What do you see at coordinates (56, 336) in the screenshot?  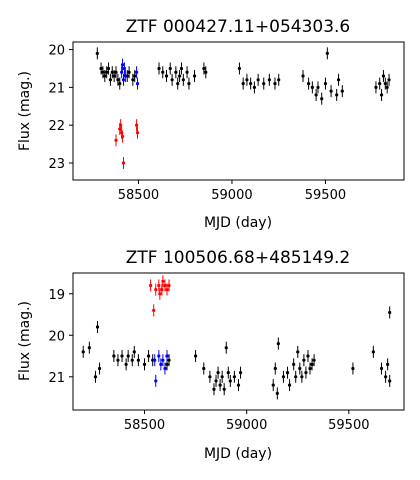 I see `y-tick-label: 20` at bounding box center [56, 336].